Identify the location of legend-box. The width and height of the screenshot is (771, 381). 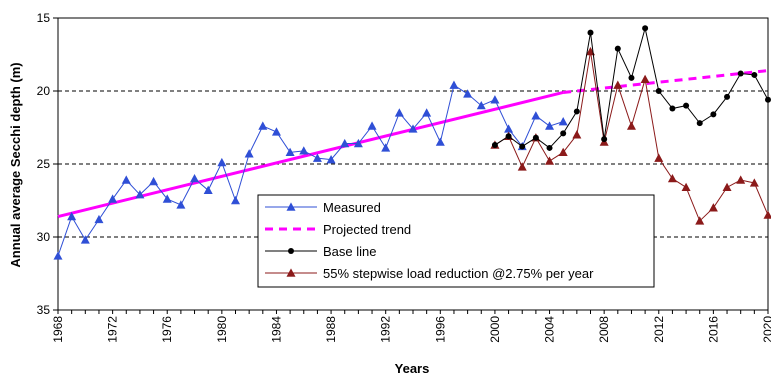
(456, 241).